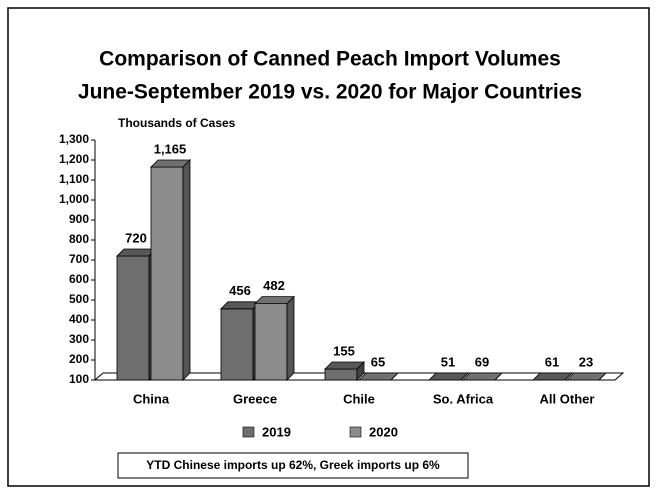 This screenshot has width=657, height=489. Describe the element at coordinates (378, 361) in the screenshot. I see `value-label: 65` at that location.